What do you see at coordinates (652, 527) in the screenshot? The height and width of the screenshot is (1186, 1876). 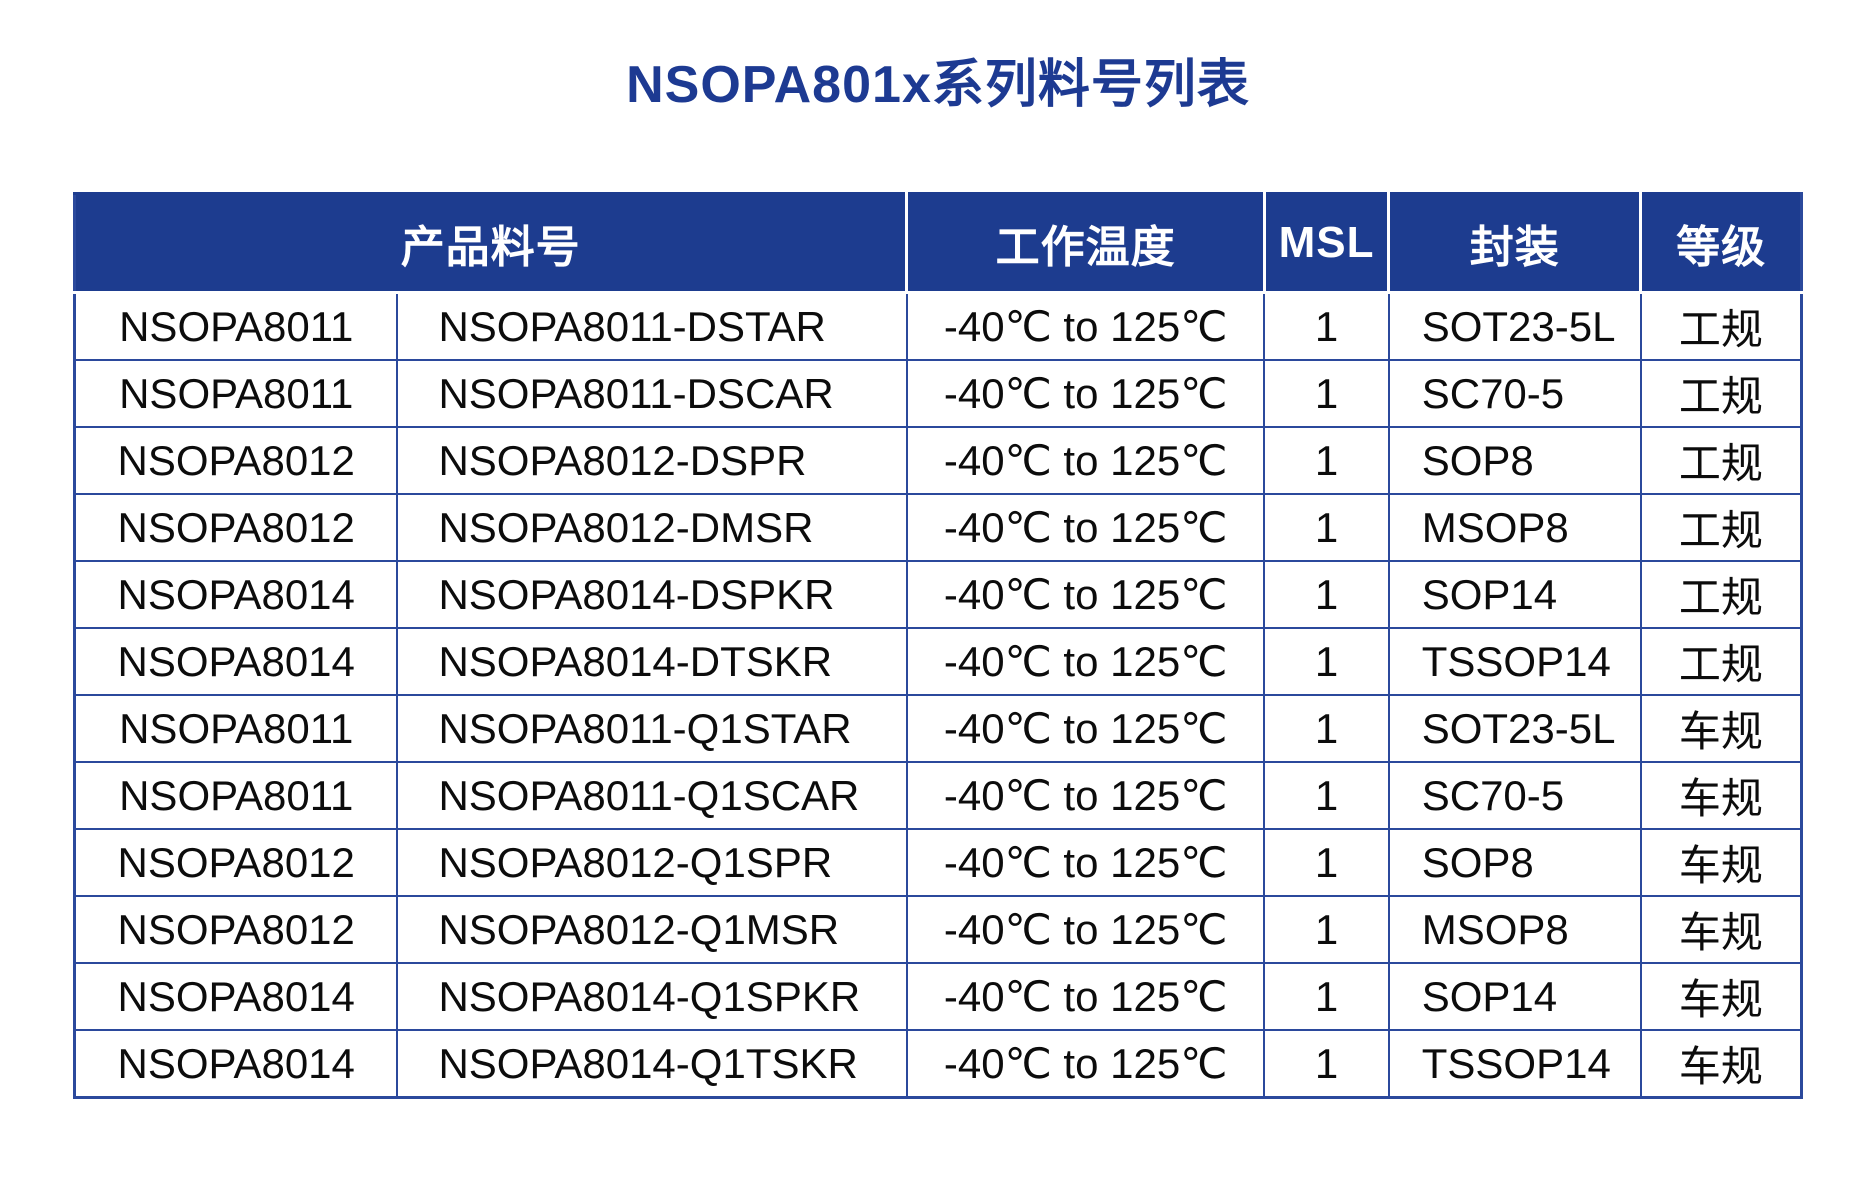 I see `cell-part-number: NSOPA8012-DMSR` at bounding box center [652, 527].